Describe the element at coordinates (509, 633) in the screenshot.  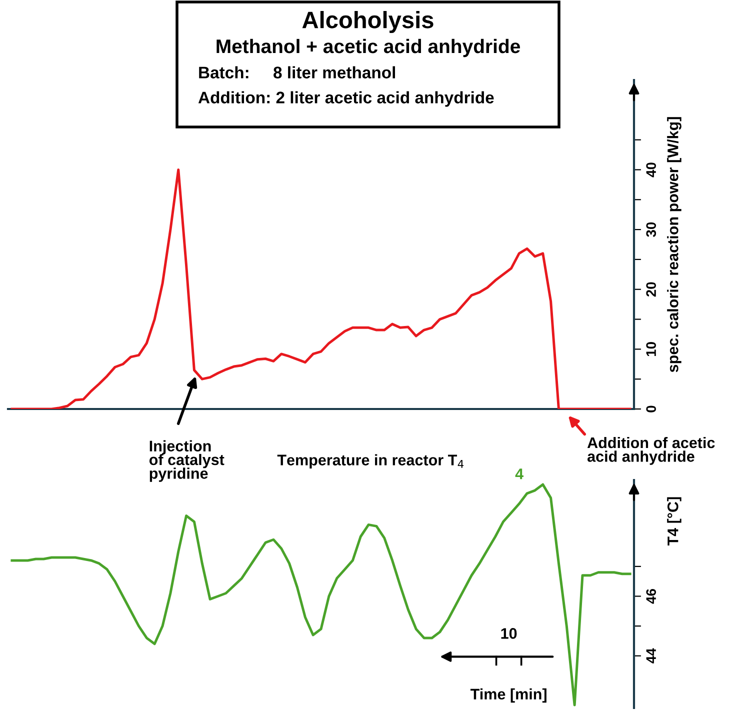
I see `annotation: 10` at that location.